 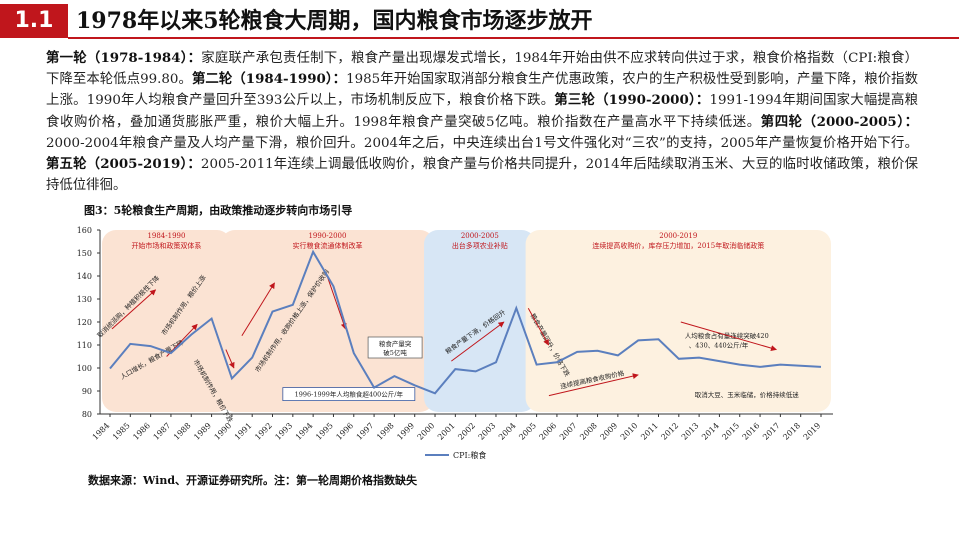 I want to click on x-tick-label: 2001, so click(x=446, y=431).